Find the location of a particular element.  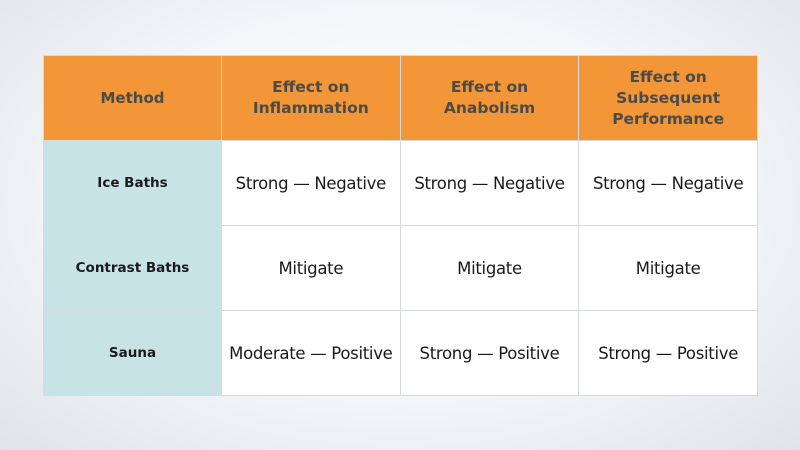

method-cell: Ice Baths is located at coordinates (132, 183).